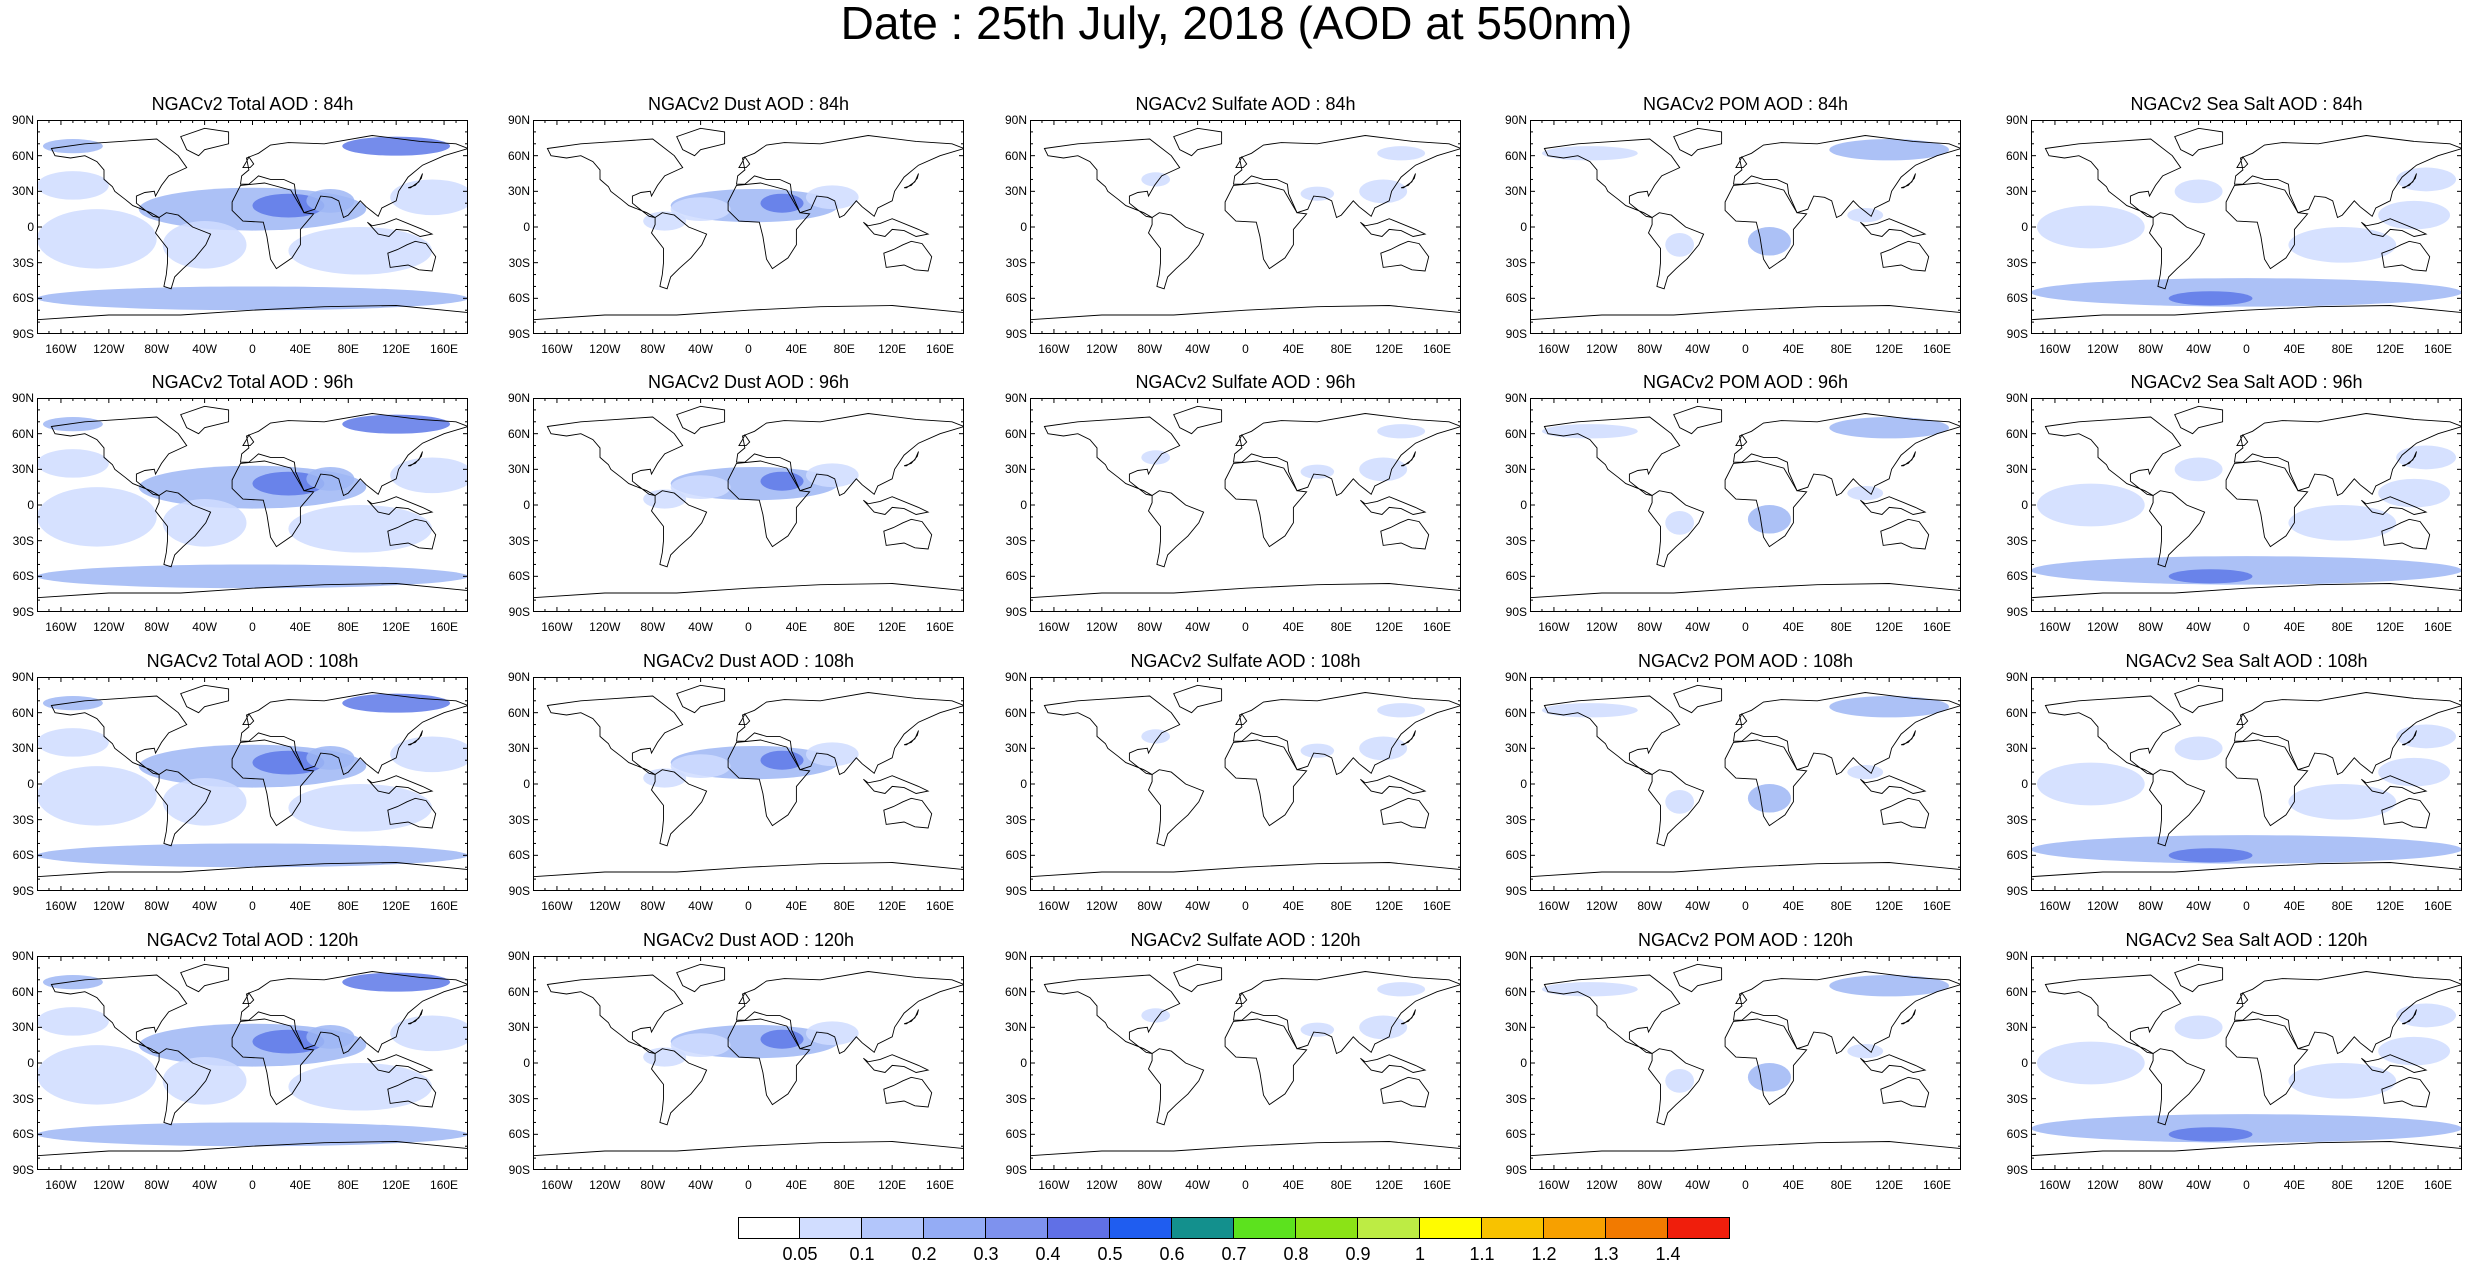 This screenshot has height=1265, width=2473. I want to click on panel-title: NGACv2 Sea Salt AOD : 108h, so click(2246, 661).